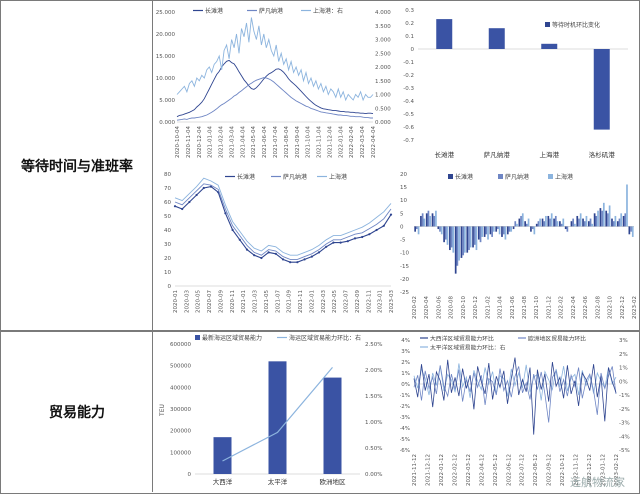 This screenshot has width=640, height=494. I want to click on y2-tick-label: 2.500, so click(383, 54).